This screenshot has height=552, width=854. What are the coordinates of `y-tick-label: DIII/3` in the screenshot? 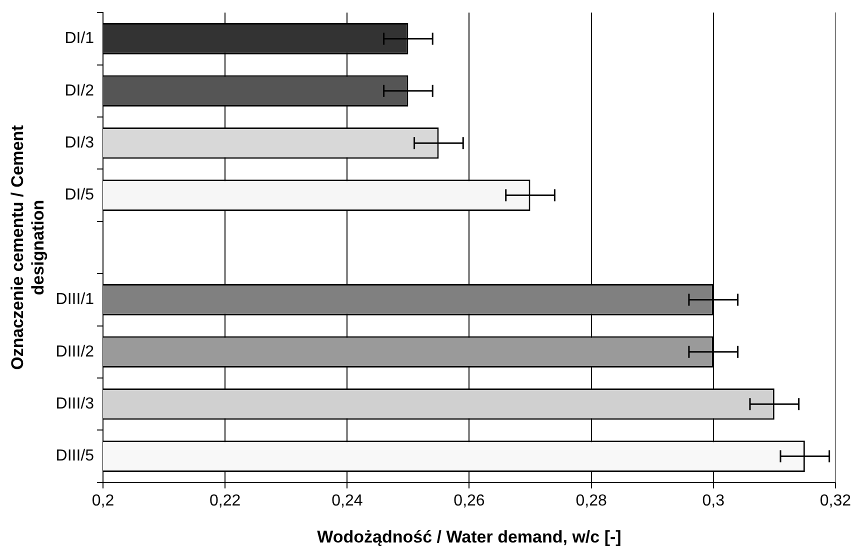 It's located at (75, 404).